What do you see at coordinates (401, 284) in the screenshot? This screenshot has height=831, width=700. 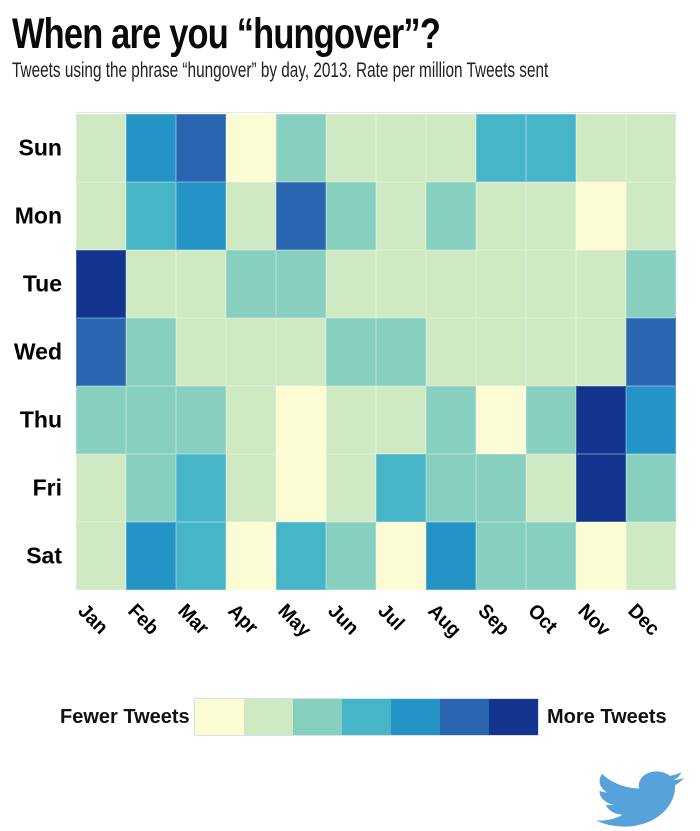 I see `heatmap-cell-tue-jul` at bounding box center [401, 284].